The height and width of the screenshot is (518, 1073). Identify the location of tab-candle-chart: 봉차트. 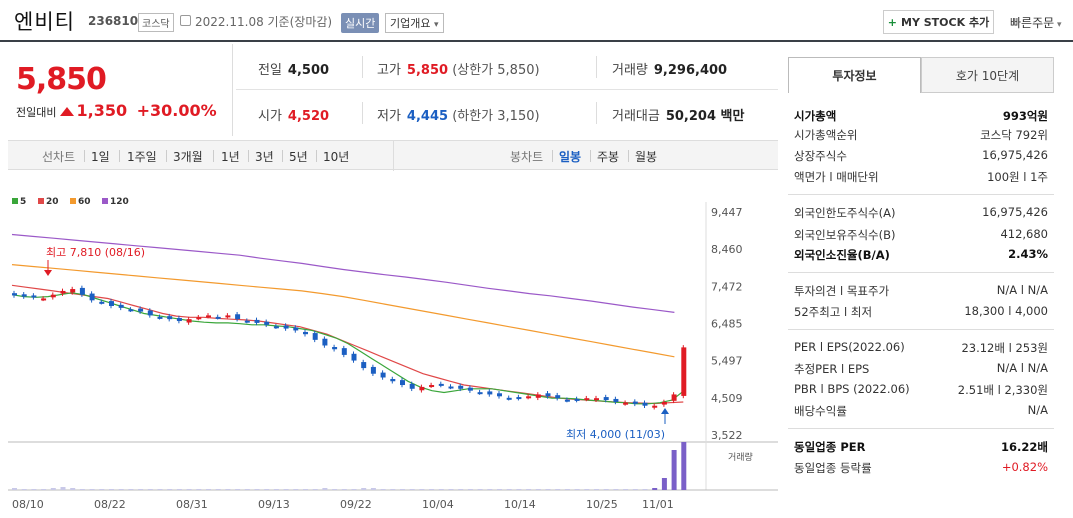
(527, 157).